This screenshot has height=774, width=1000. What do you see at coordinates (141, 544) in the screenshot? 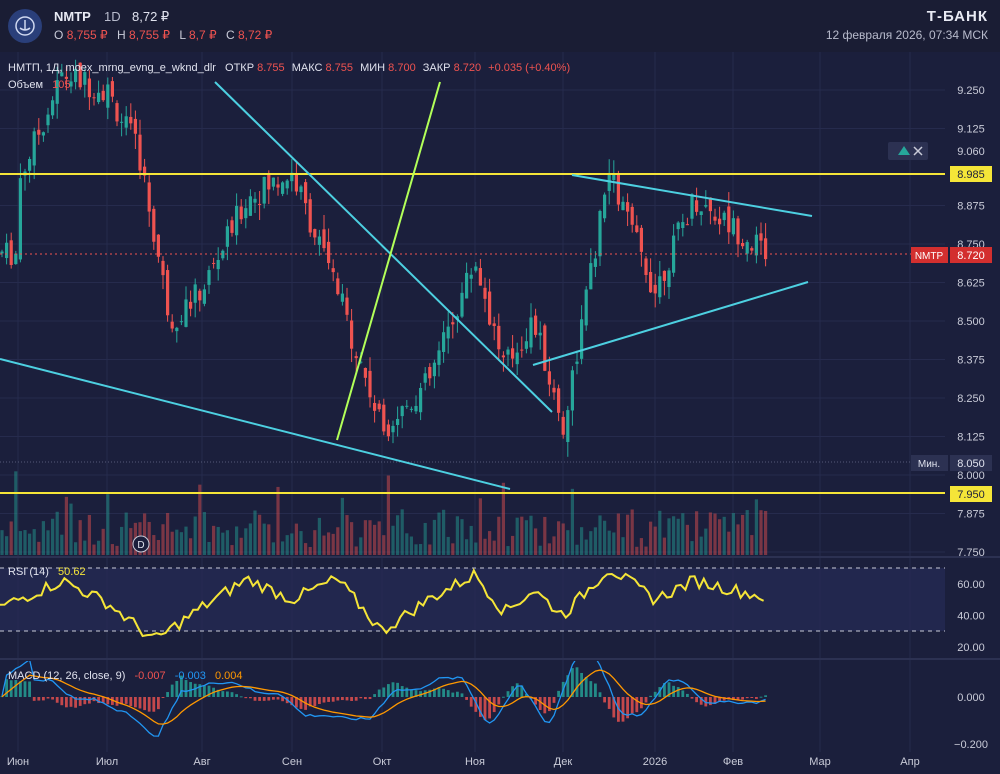
I see `dividend-marker` at bounding box center [141, 544].